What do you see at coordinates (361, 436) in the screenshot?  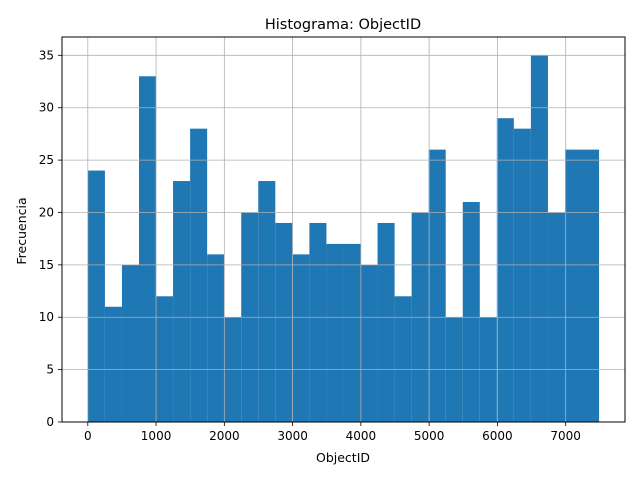 I see `x-tick-label: 4000` at bounding box center [361, 436].